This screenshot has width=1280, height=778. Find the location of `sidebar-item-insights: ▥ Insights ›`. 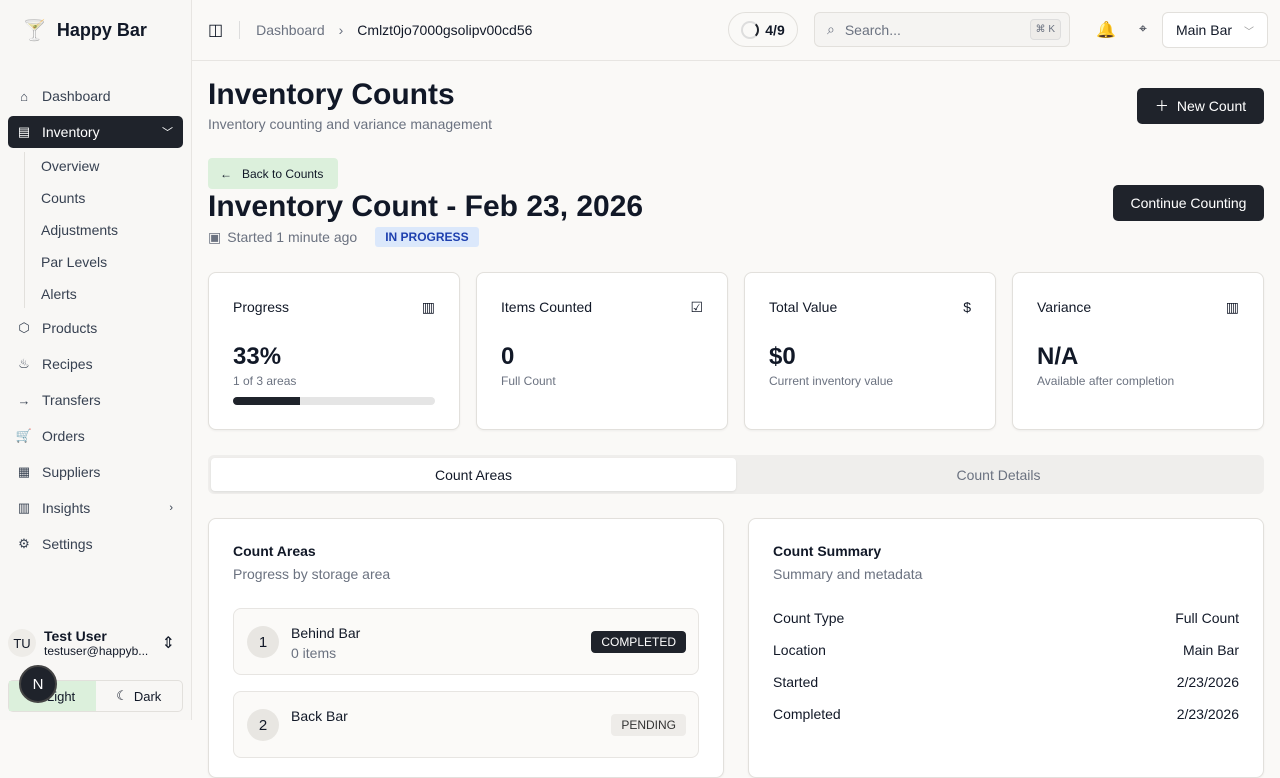

sidebar-item-insights: ▥ Insights › is located at coordinates (95, 508).